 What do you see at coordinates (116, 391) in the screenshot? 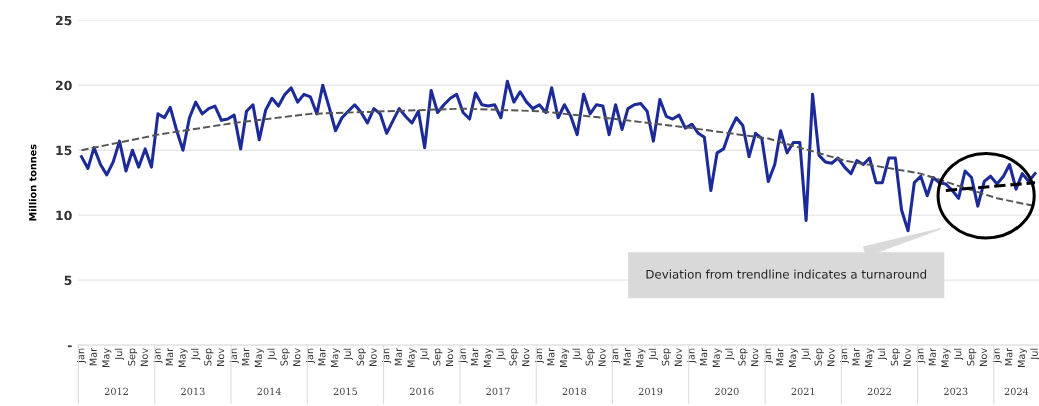
I see `text: 2012` at bounding box center [116, 391].